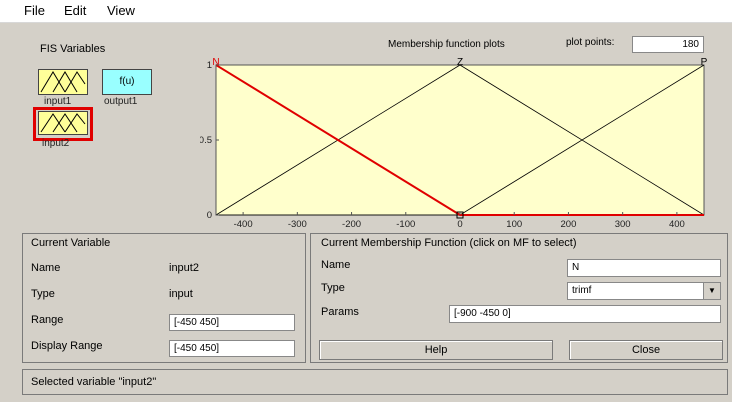  I want to click on range-input: [-450 450], so click(232, 322).